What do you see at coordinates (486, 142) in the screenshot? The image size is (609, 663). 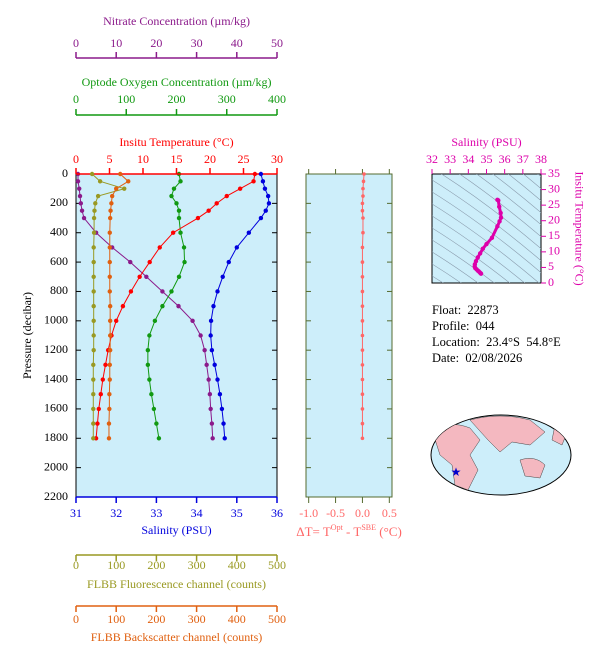 I see `x-axis-title: Salinity (PSU)` at bounding box center [486, 142].